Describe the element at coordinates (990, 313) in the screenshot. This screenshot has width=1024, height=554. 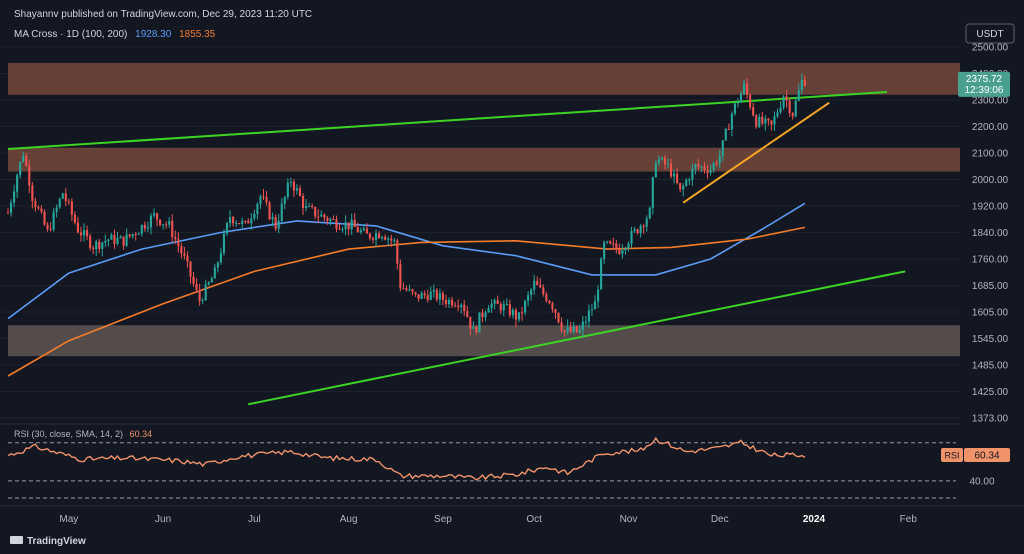
I see `price-tick-label: 1605.00` at that location.